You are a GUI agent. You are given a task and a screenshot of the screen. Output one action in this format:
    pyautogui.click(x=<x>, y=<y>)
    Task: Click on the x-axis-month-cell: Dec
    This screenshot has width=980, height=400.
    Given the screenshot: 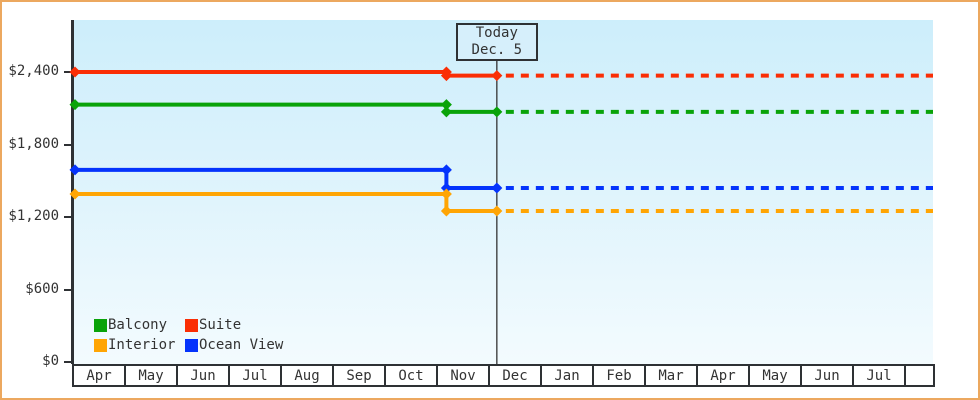 What is the action you would take?
    pyautogui.click(x=516, y=375)
    